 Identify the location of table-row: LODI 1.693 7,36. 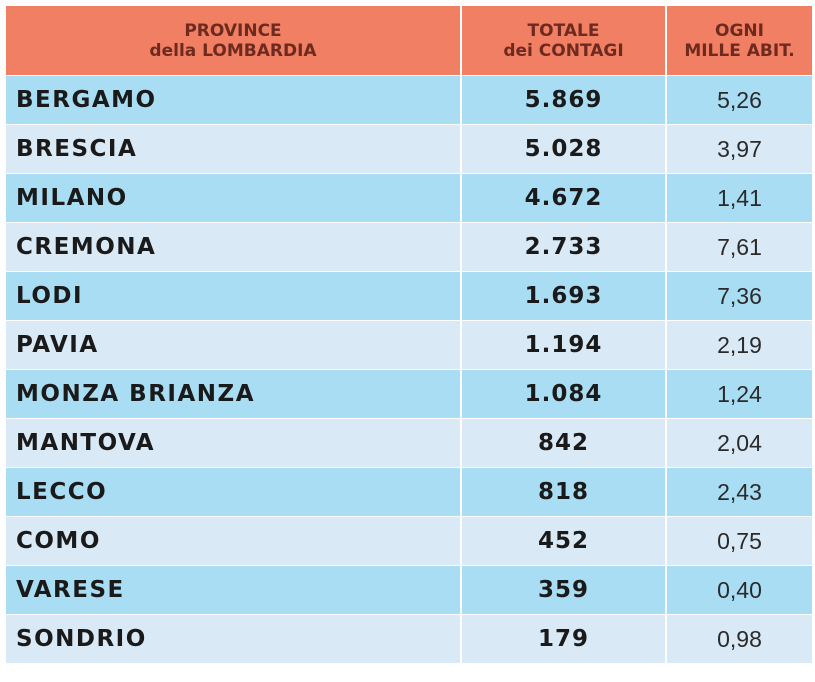
(409, 296).